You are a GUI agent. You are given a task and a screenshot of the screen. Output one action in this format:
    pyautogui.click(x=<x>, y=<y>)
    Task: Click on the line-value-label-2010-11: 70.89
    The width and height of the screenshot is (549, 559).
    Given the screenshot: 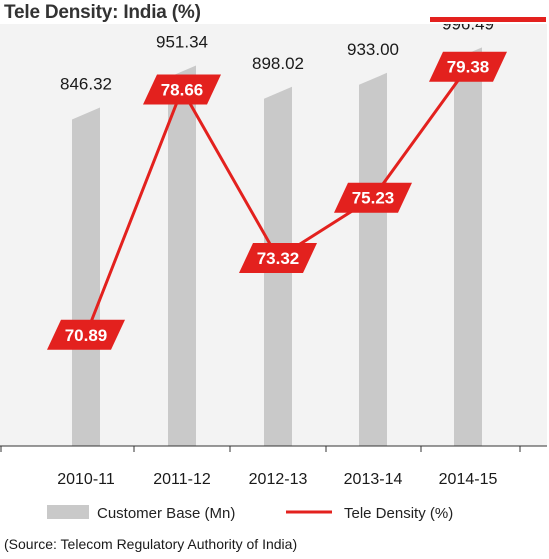 What is the action you would take?
    pyautogui.click(x=86, y=335)
    